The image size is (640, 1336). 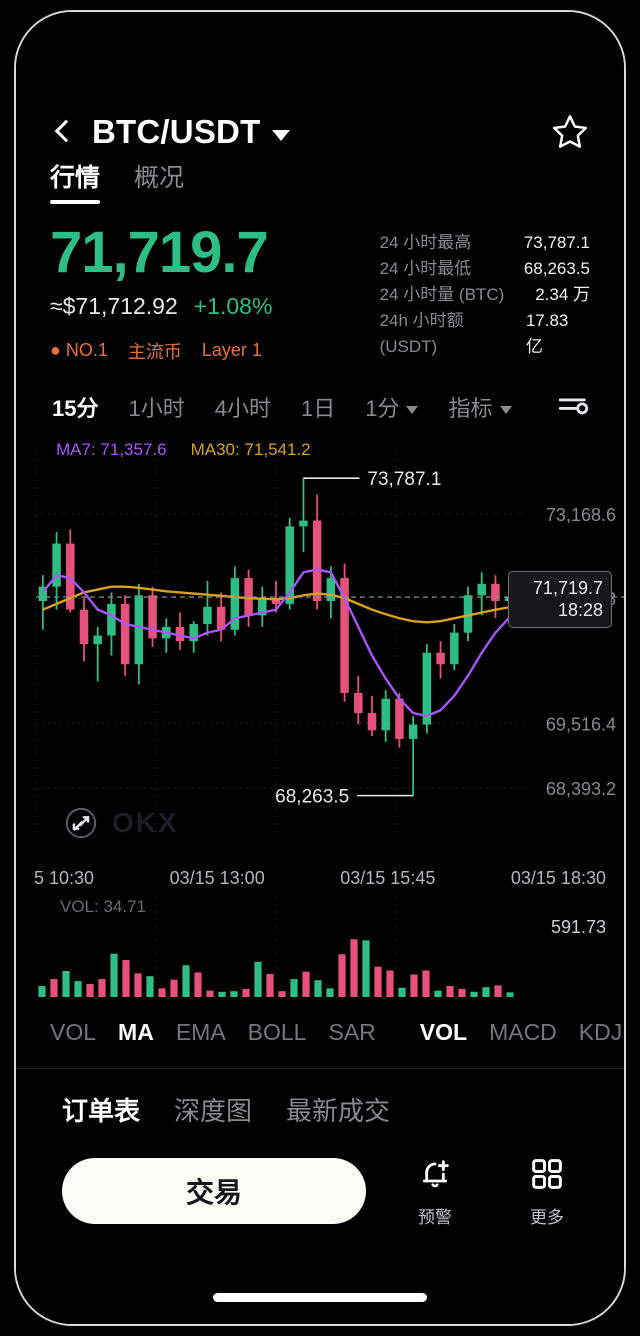 What do you see at coordinates (560, 599) in the screenshot?
I see `current-price-marker: 71,719.7 18:28` at bounding box center [560, 599].